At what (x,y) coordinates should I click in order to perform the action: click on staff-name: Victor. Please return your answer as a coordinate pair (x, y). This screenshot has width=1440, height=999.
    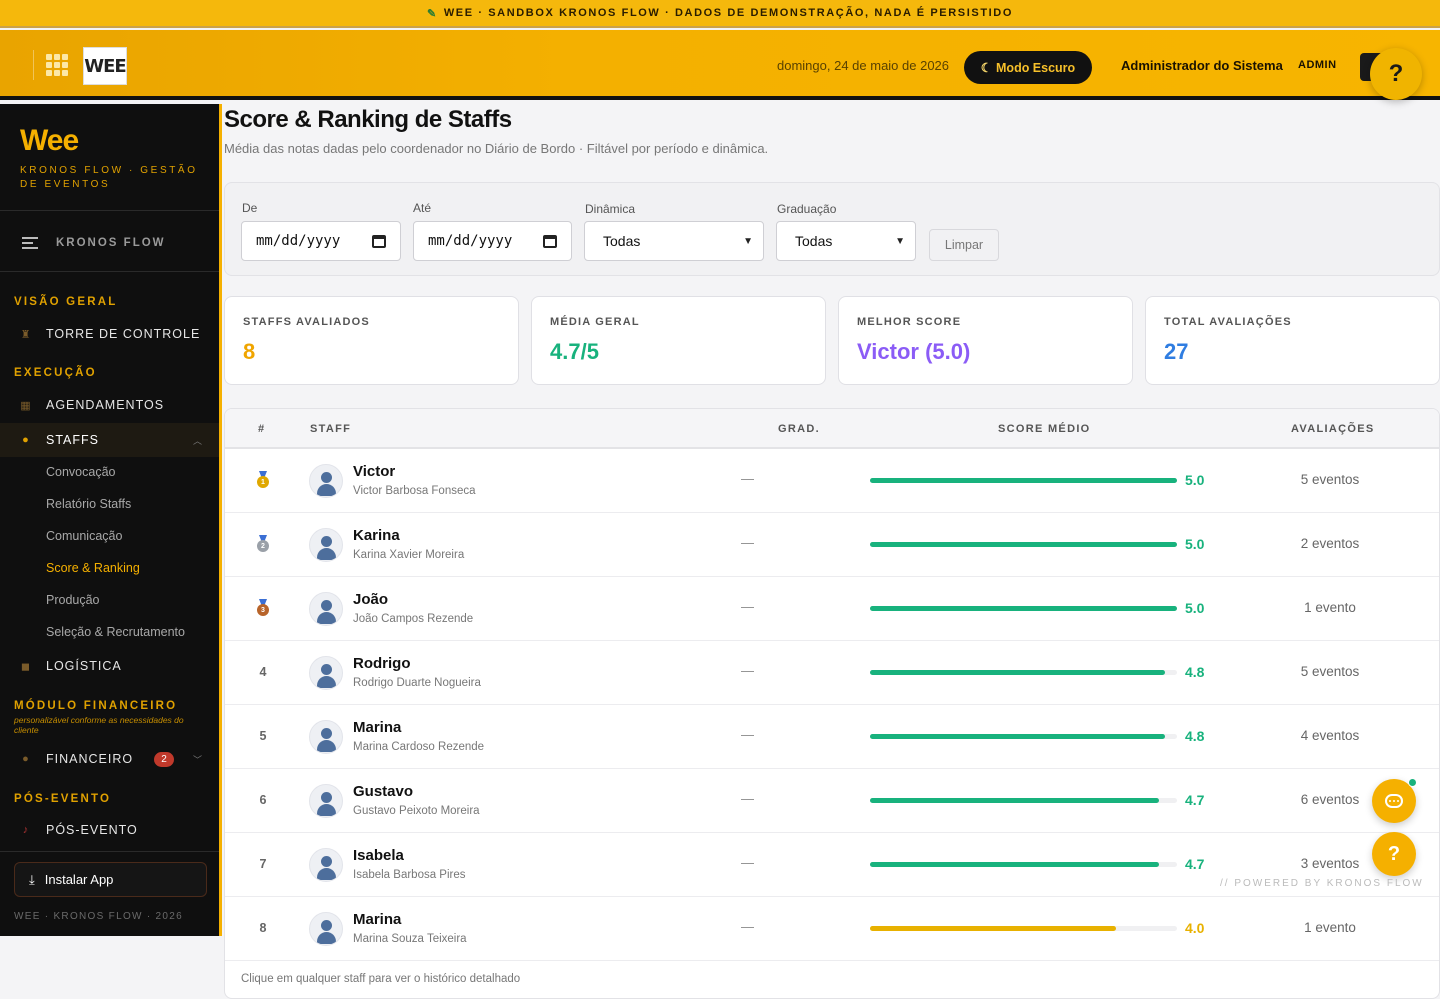
    Looking at the image, I should click on (374, 471).